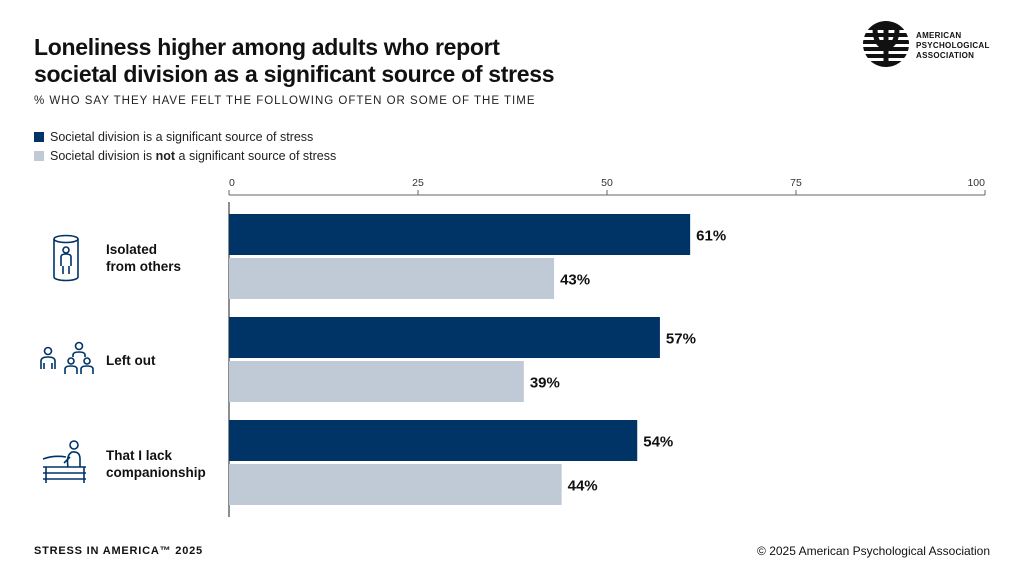  What do you see at coordinates (607, 183) in the screenshot?
I see `x-tick-label: 50` at bounding box center [607, 183].